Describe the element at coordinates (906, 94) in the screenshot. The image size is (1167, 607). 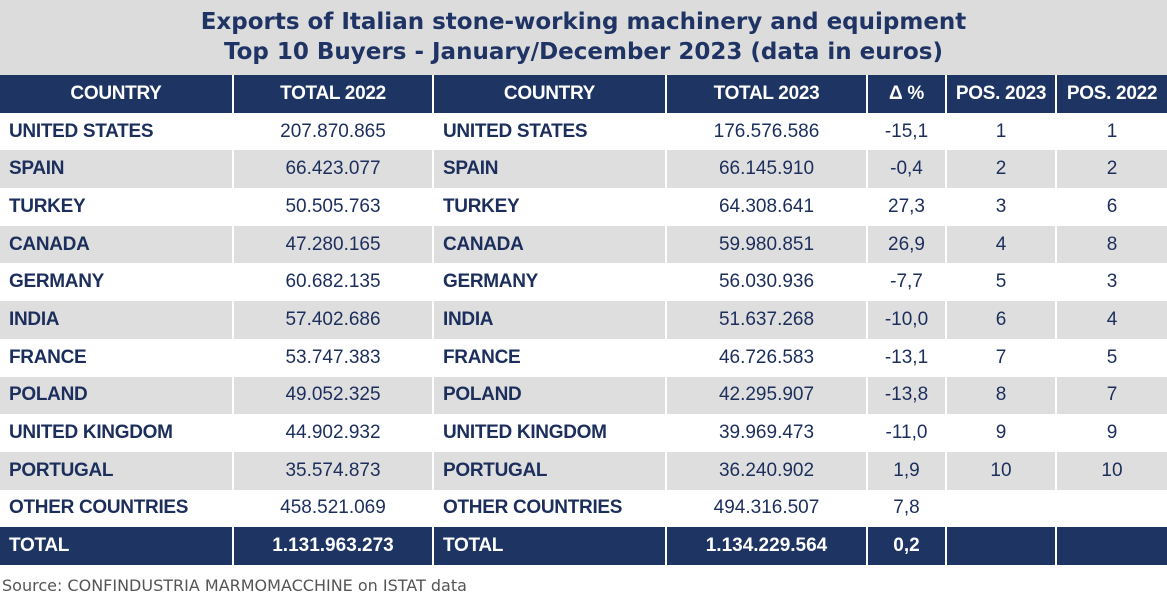
I see `column-header-delta: Δ %` at that location.